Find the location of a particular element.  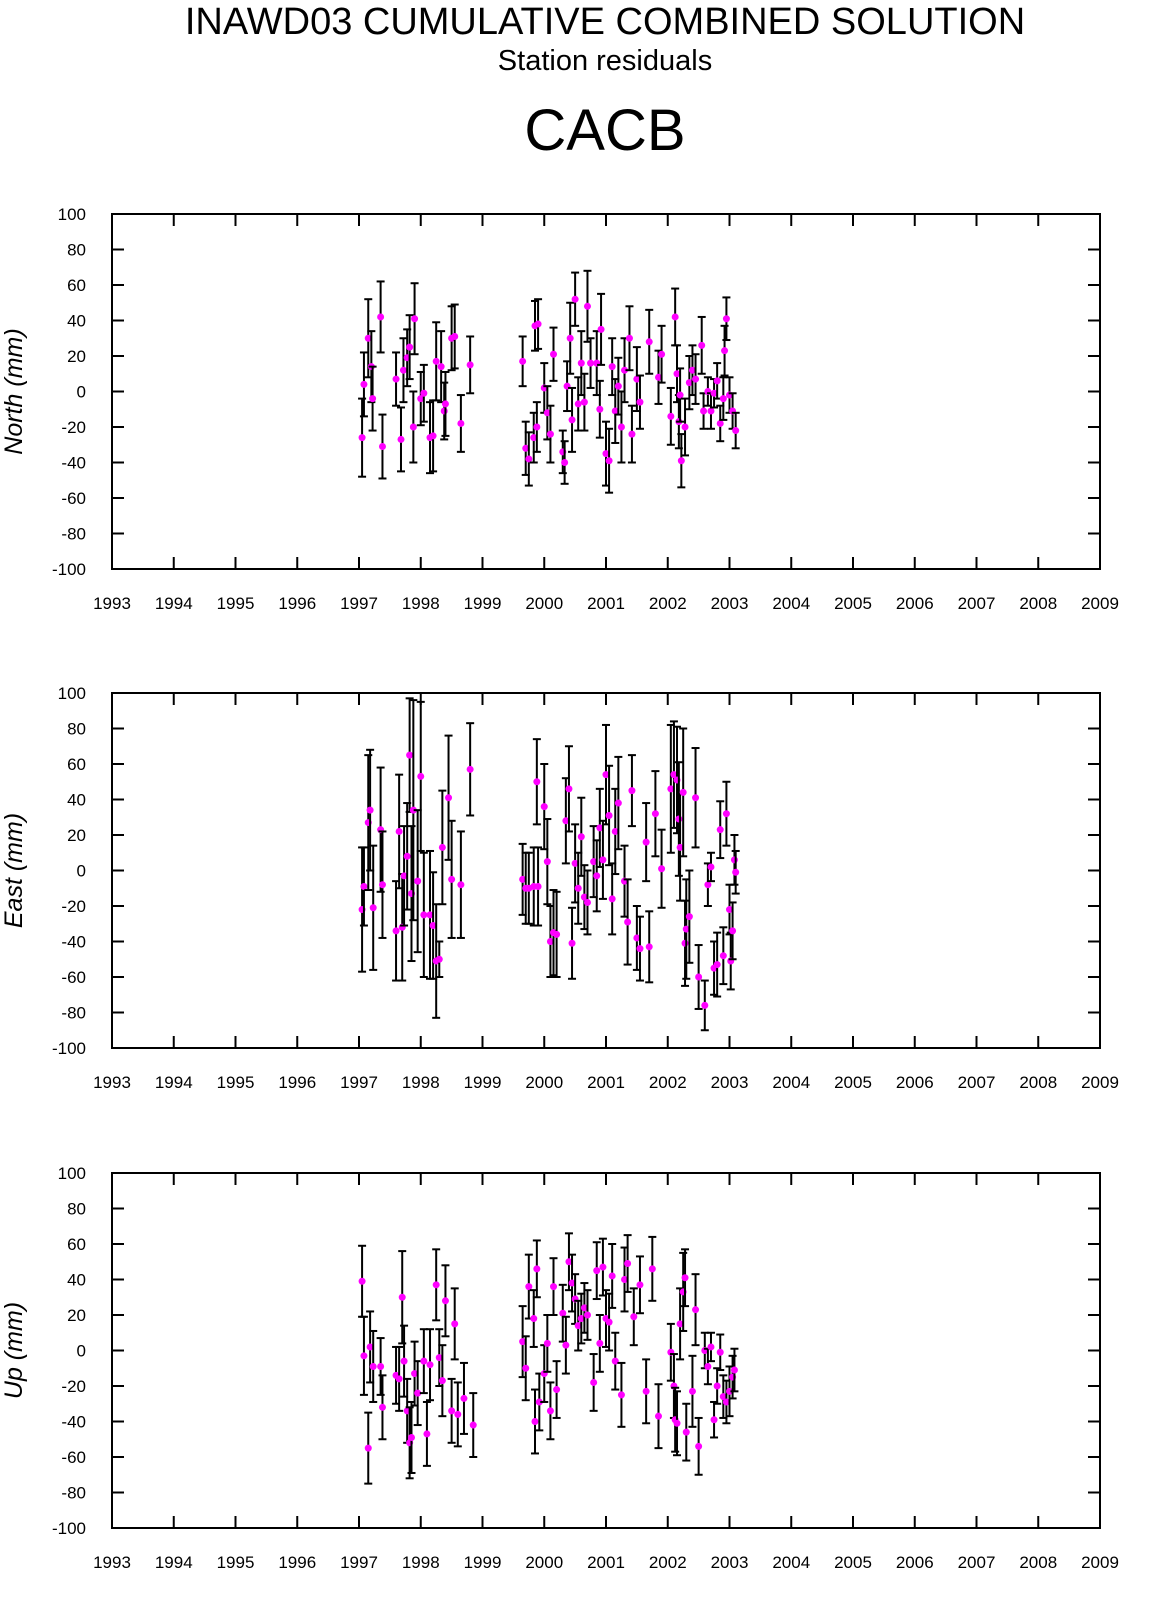

x-tick-label: 2003 is located at coordinates (730, 603).